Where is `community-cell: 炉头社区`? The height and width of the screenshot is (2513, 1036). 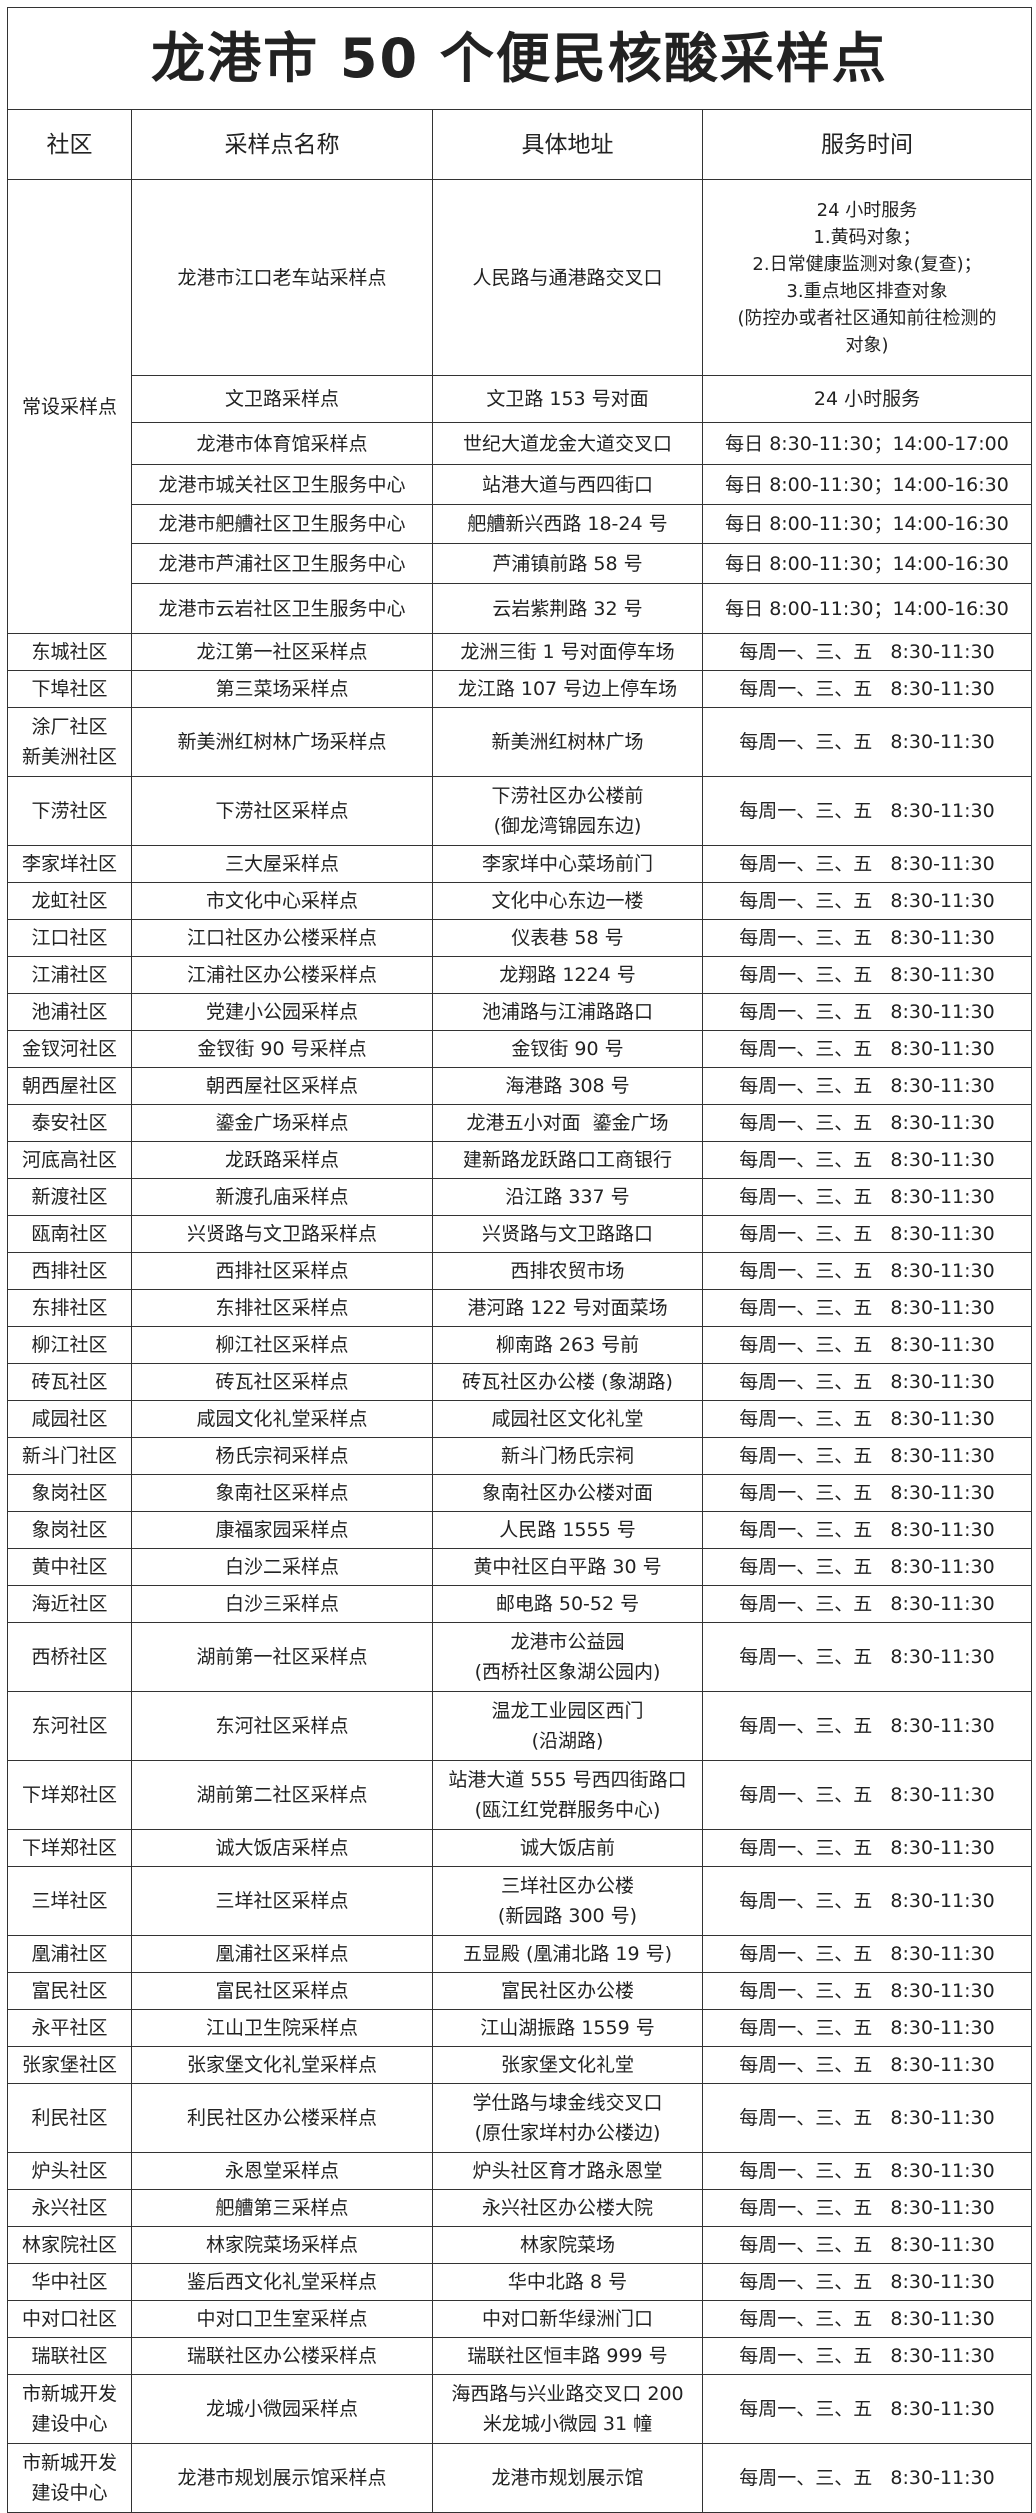 community-cell: 炉头社区 is located at coordinates (69, 2171).